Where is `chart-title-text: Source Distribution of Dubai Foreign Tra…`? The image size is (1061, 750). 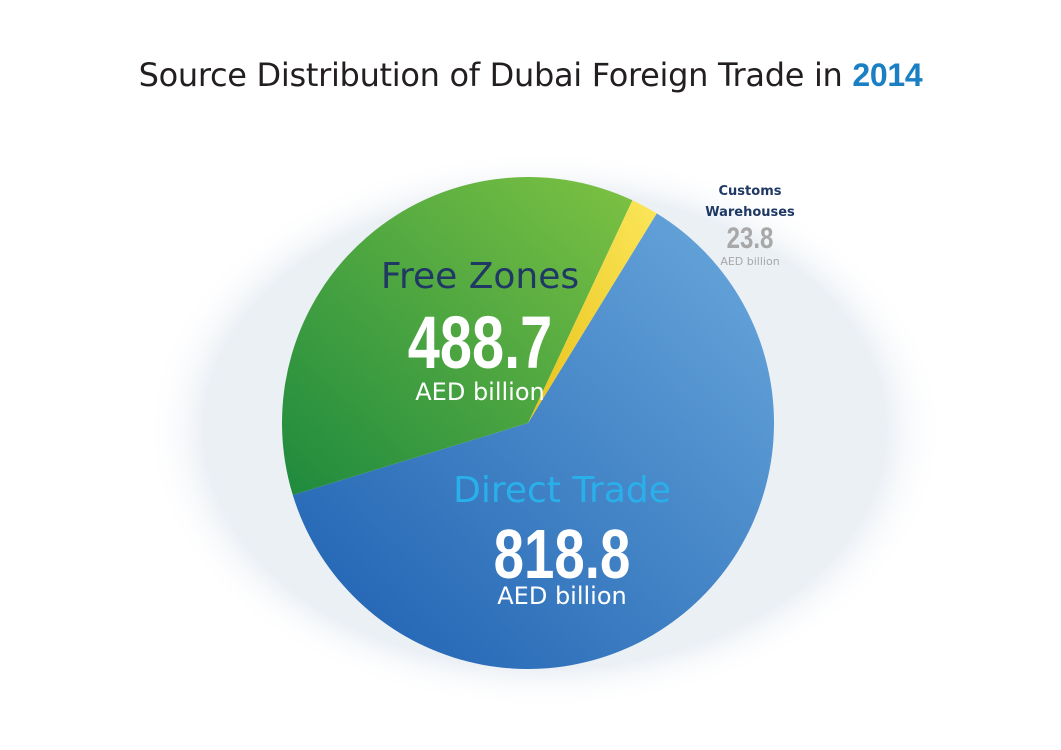
chart-title-text: Source Distribution of Dubai Foreign Tra… is located at coordinates (495, 75).